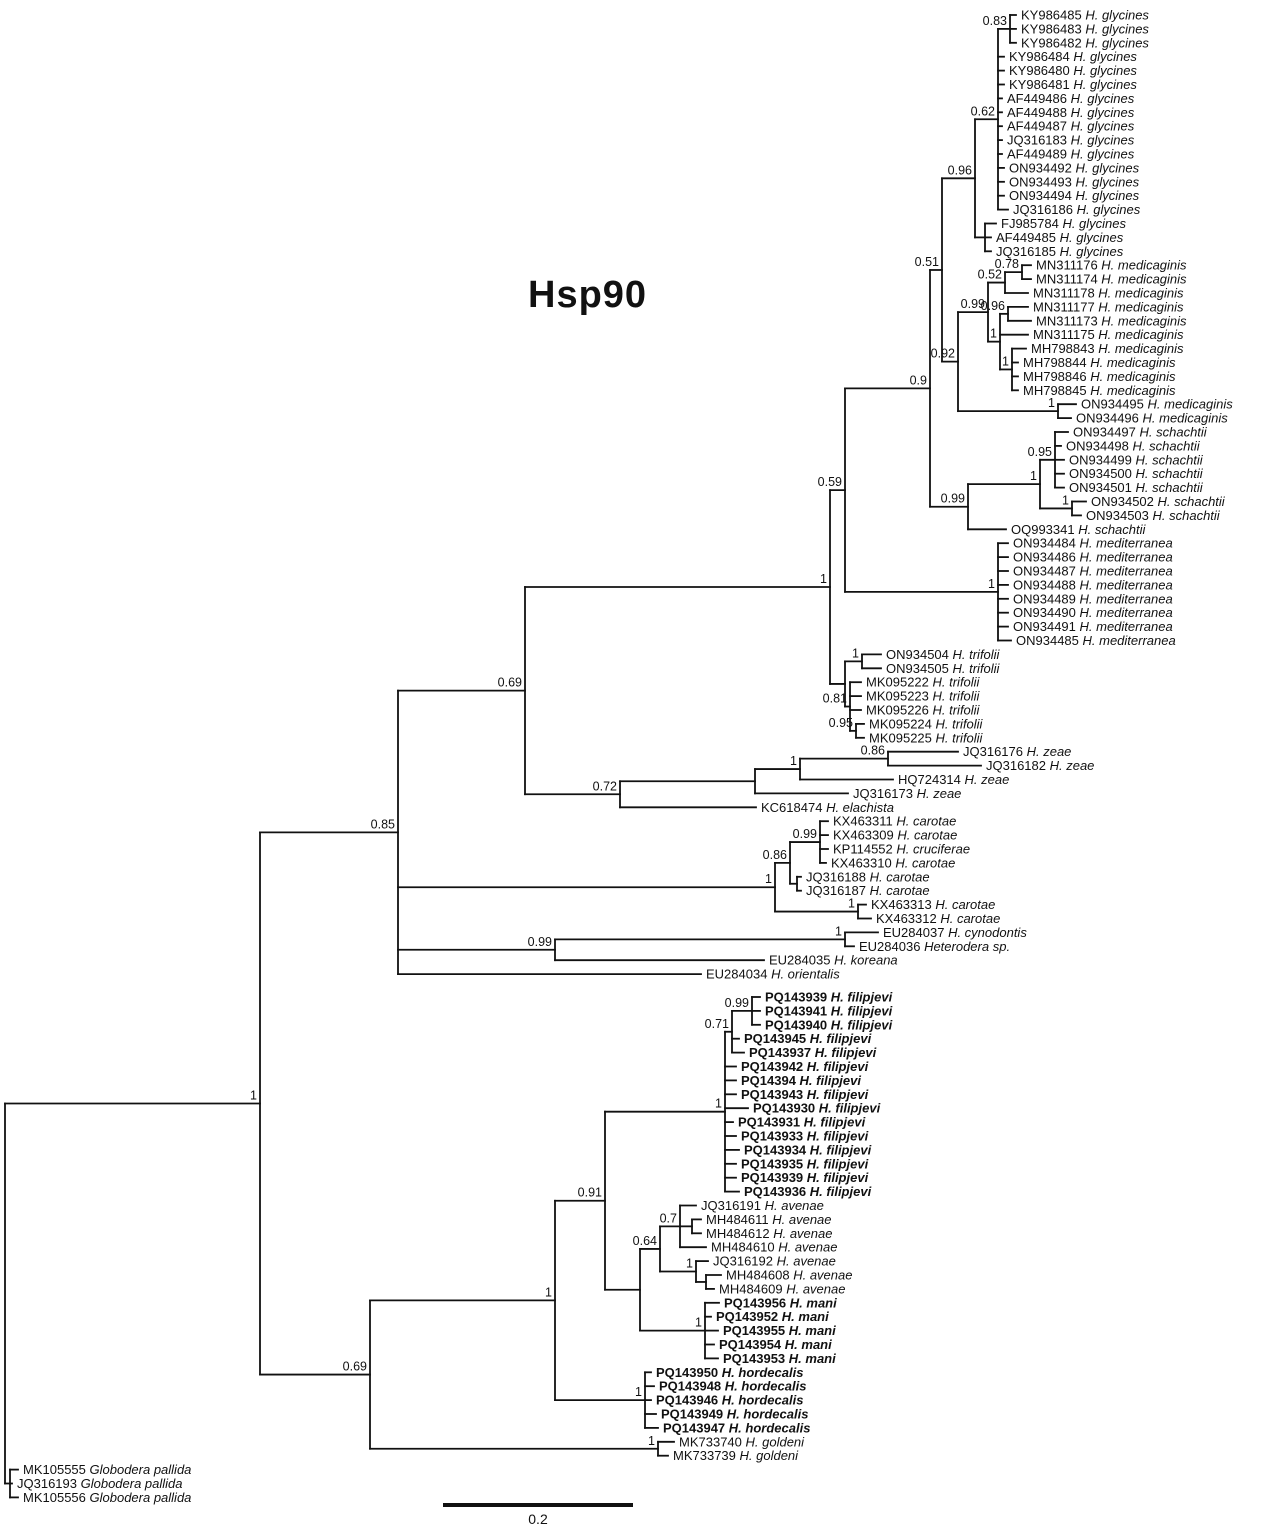 This screenshot has width=1280, height=1534. What do you see at coordinates (1136, 487) in the screenshot?
I see `taxon-label: ON934501 H. schachtii` at bounding box center [1136, 487].